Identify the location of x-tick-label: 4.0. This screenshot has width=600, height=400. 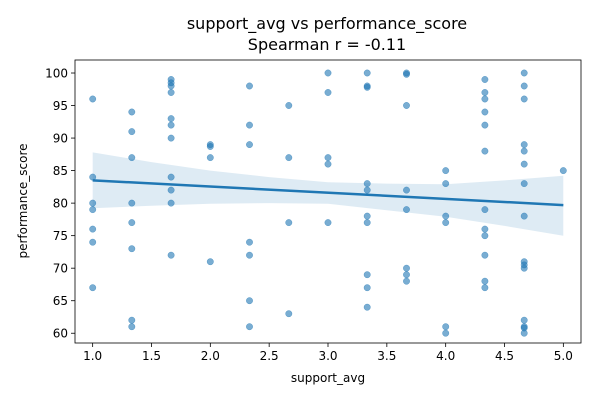
(445, 356).